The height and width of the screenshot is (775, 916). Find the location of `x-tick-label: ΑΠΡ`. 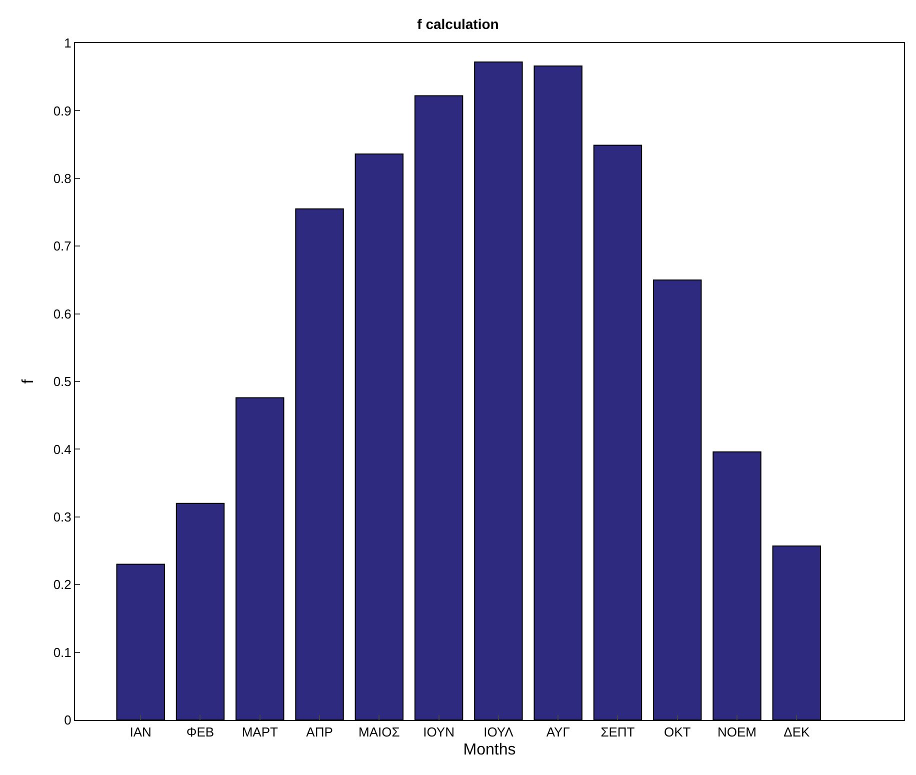

x-tick-label: ΑΠΡ is located at coordinates (319, 732).